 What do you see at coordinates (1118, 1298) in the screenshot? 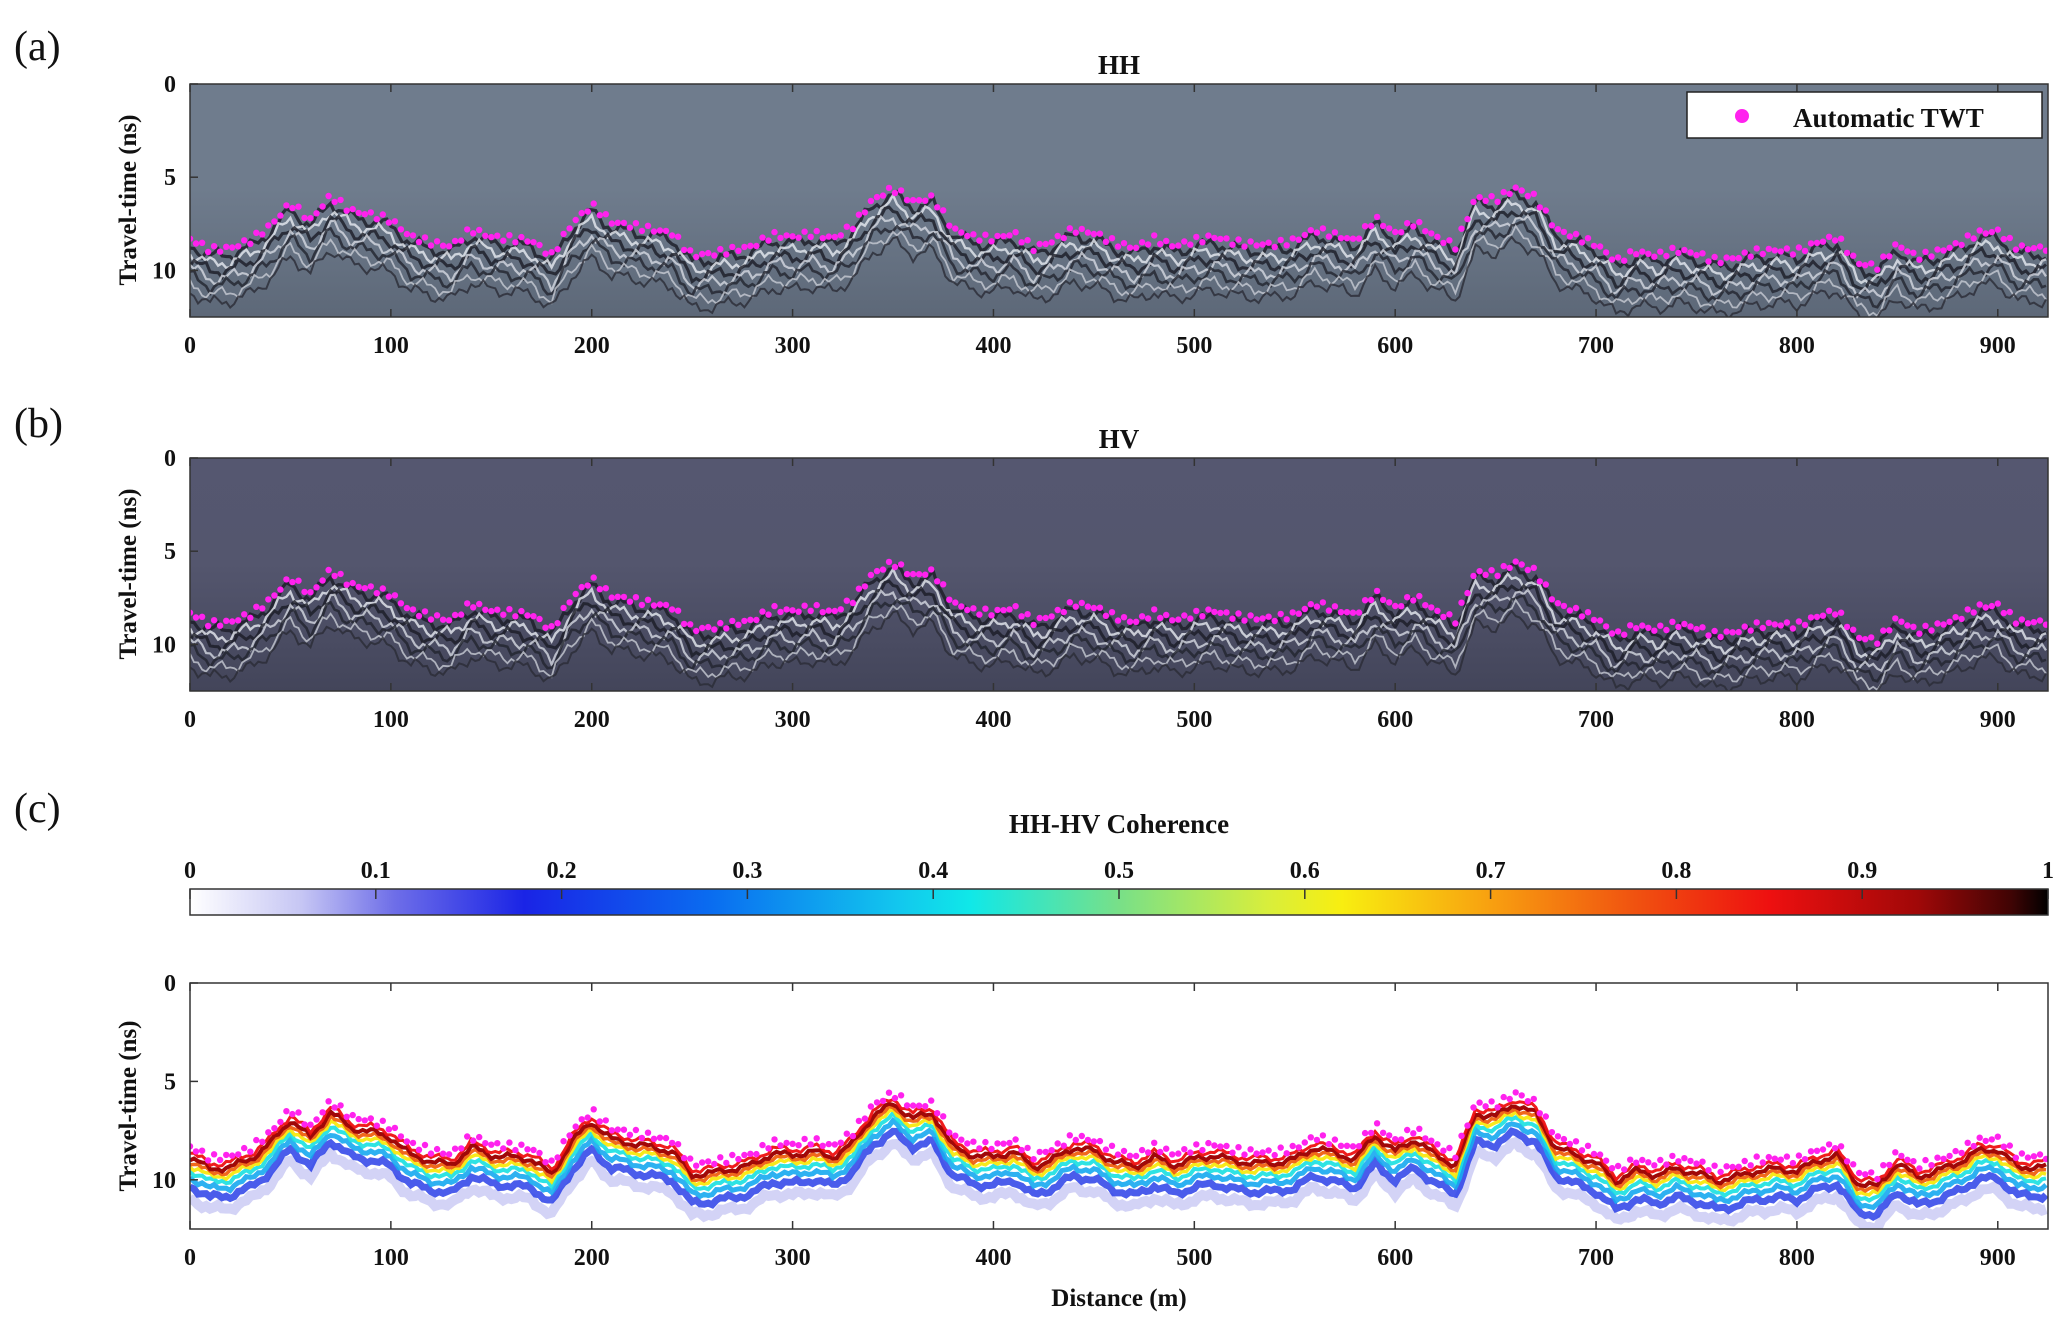
I see `x-axis-label-c: Distance (m)` at bounding box center [1118, 1298].